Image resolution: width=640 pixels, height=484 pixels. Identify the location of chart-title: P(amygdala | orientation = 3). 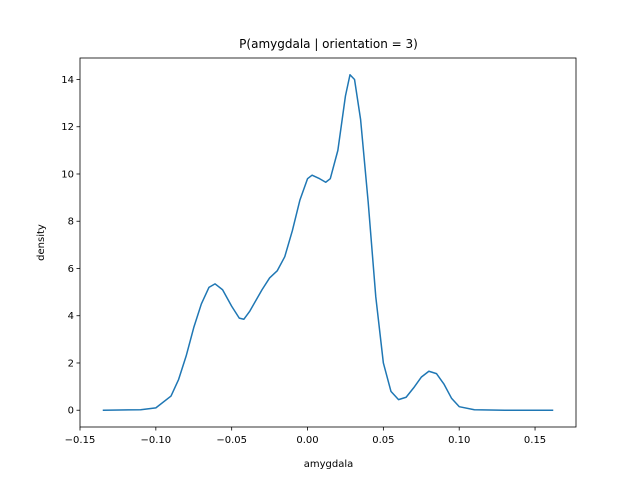
(328, 44).